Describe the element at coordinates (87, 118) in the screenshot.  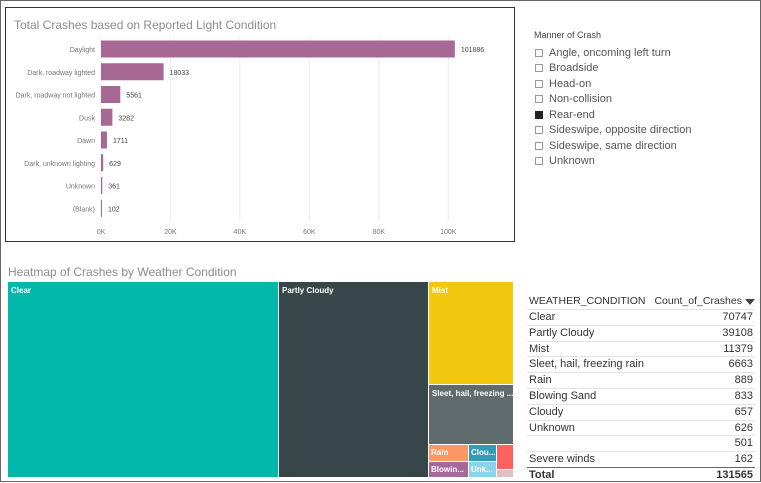
I see `category-label: Dusk` at that location.